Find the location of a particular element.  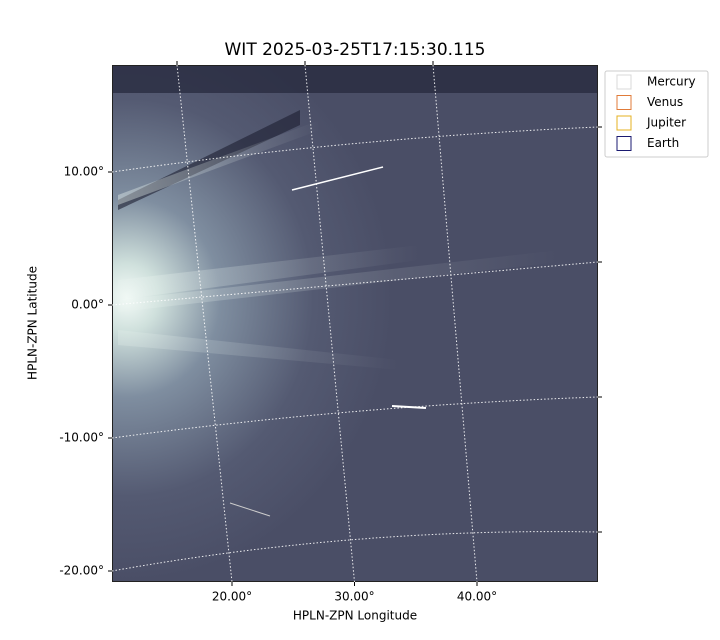

y-tick-label: -20.00° is located at coordinates (81, 571).